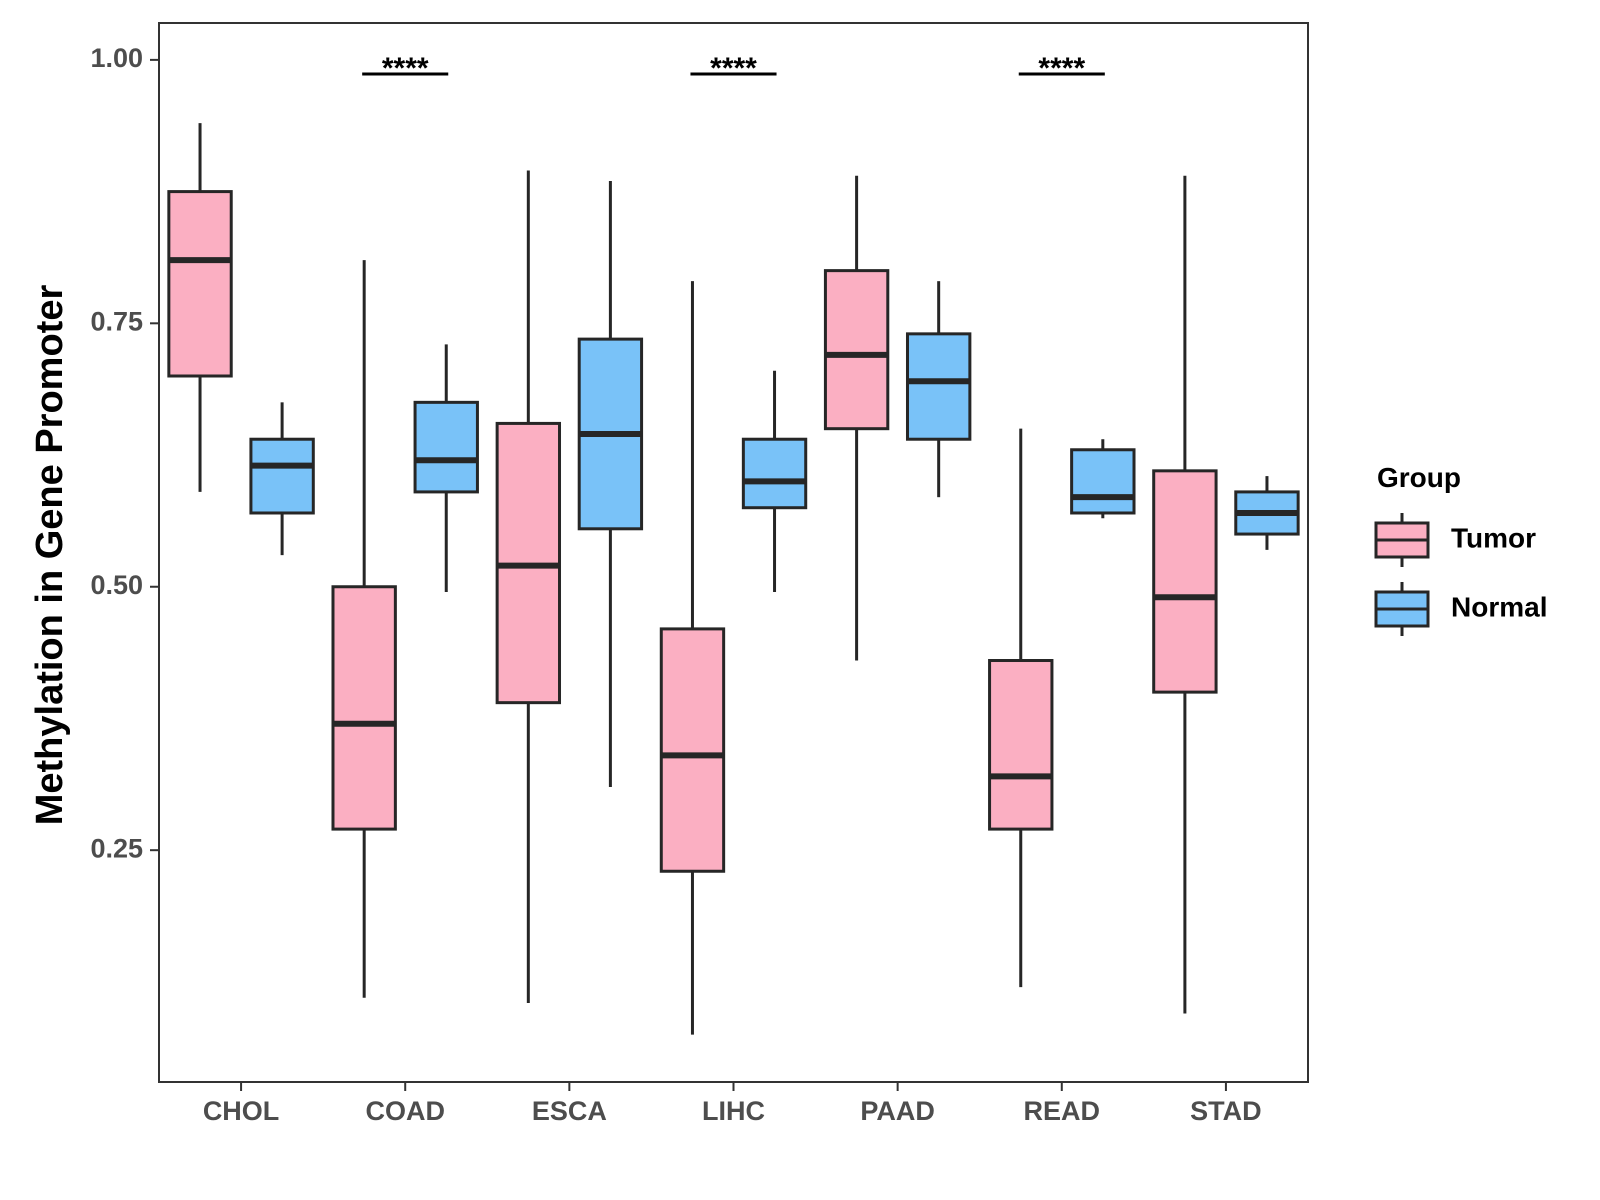 This screenshot has height=1200, width=1600. I want to click on box-normal-lihc, so click(774, 481).